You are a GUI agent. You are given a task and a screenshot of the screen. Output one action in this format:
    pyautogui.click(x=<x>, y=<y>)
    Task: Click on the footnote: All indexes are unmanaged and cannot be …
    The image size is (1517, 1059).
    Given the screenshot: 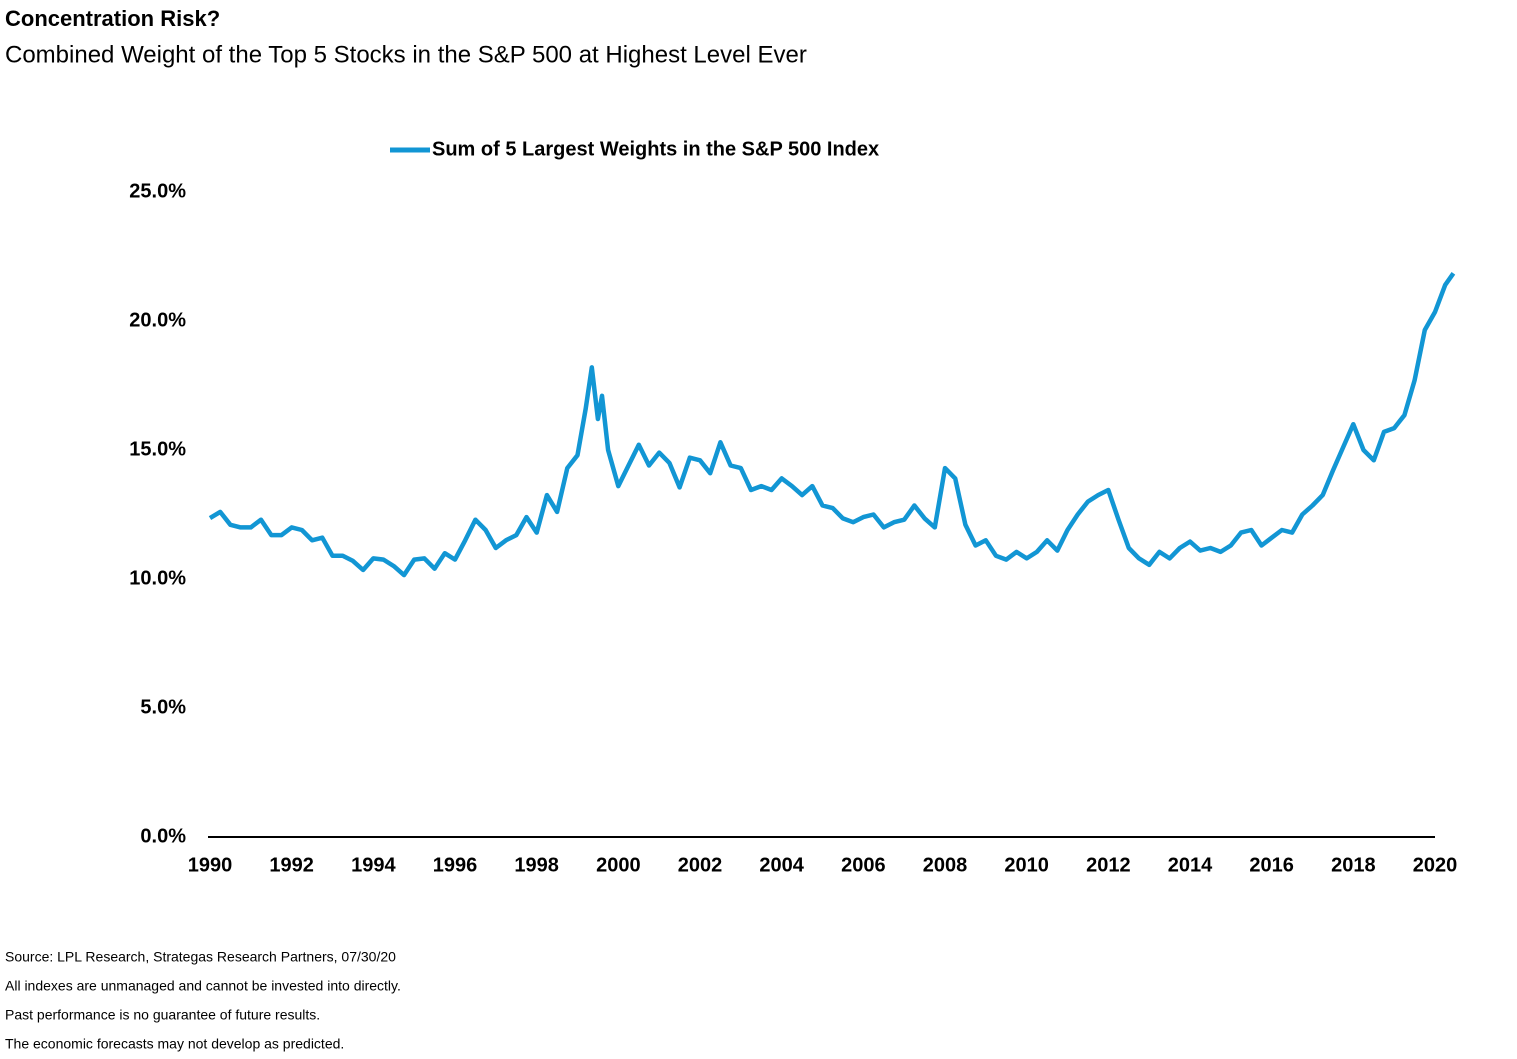 What is the action you would take?
    pyautogui.click(x=203, y=986)
    